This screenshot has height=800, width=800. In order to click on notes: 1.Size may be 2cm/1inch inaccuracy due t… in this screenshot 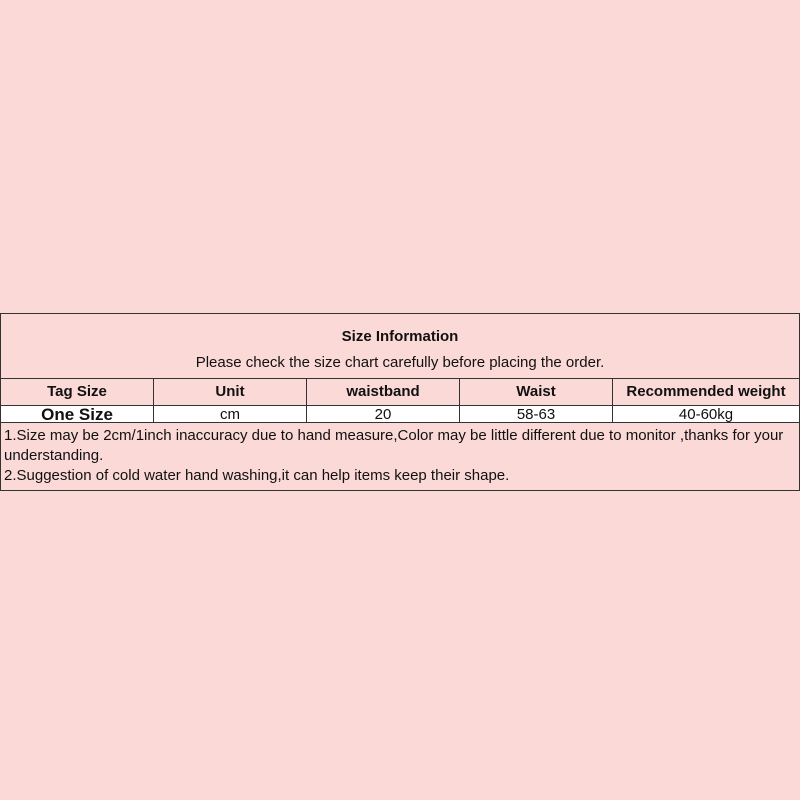, I will do `click(400, 456)`.